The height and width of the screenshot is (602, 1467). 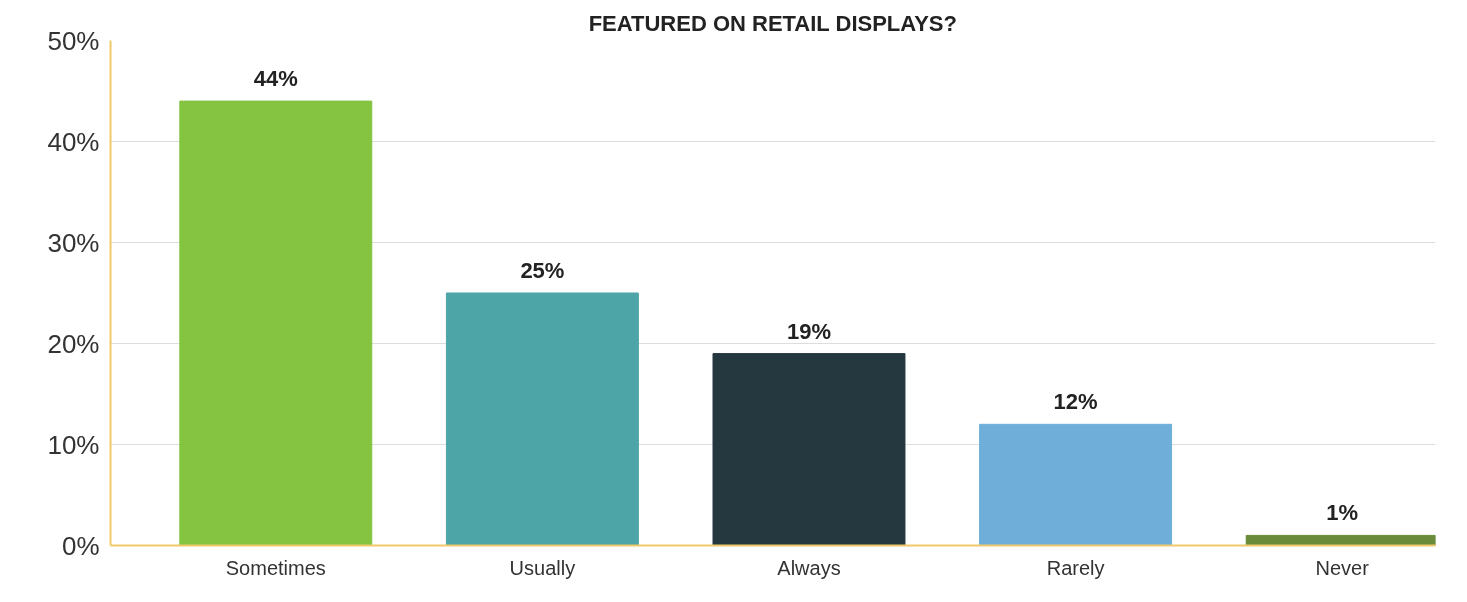 I want to click on x-tick-label: Rarely, so click(x=1075, y=567).